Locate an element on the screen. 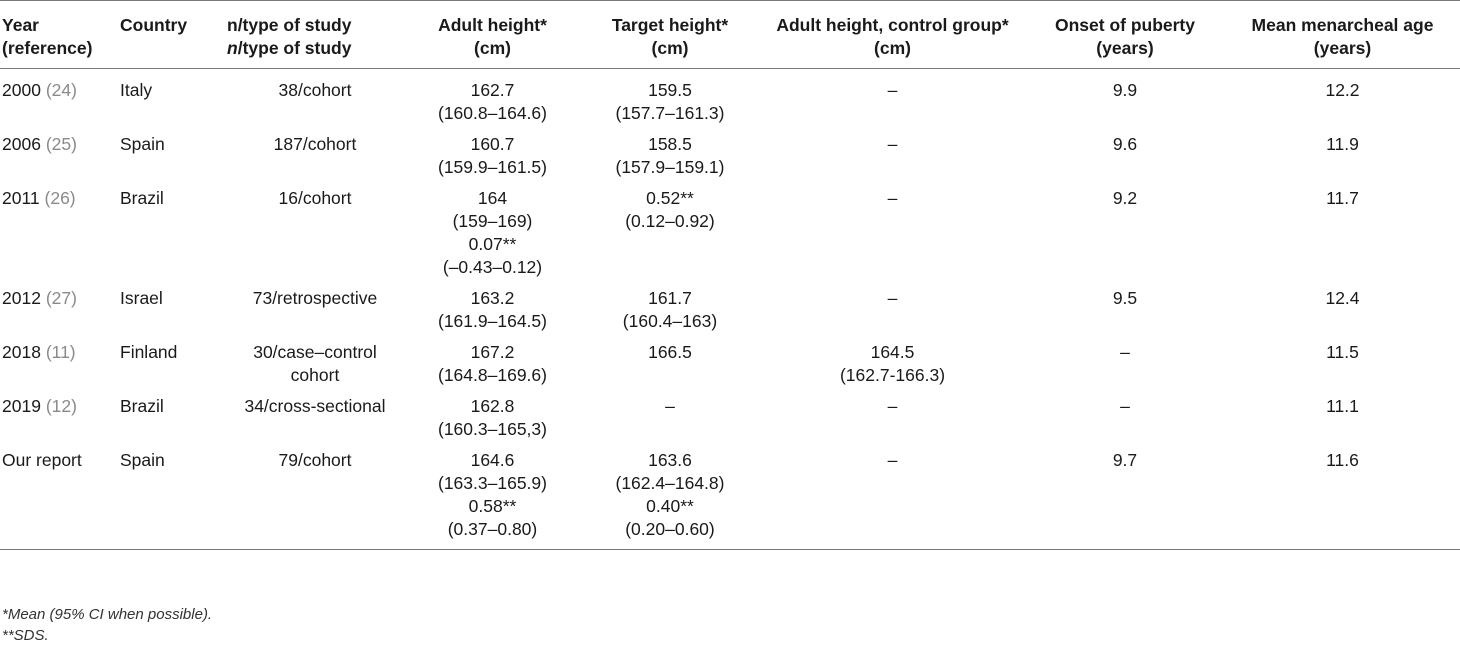 The width and height of the screenshot is (1460, 647). footnote-mean: *Mean (95% CI when possible). is located at coordinates (107, 614).